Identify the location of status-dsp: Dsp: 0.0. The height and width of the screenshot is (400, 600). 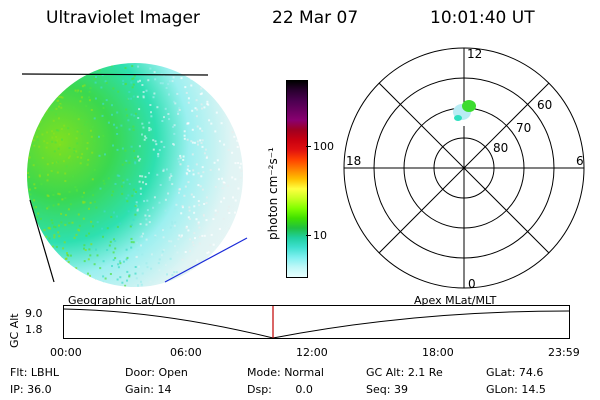
(280, 389).